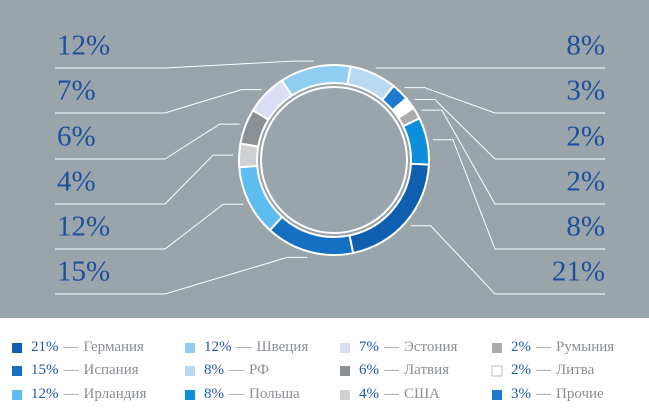 The image size is (649, 410). I want to click on legend-label: 8% — РФ, so click(236, 370).